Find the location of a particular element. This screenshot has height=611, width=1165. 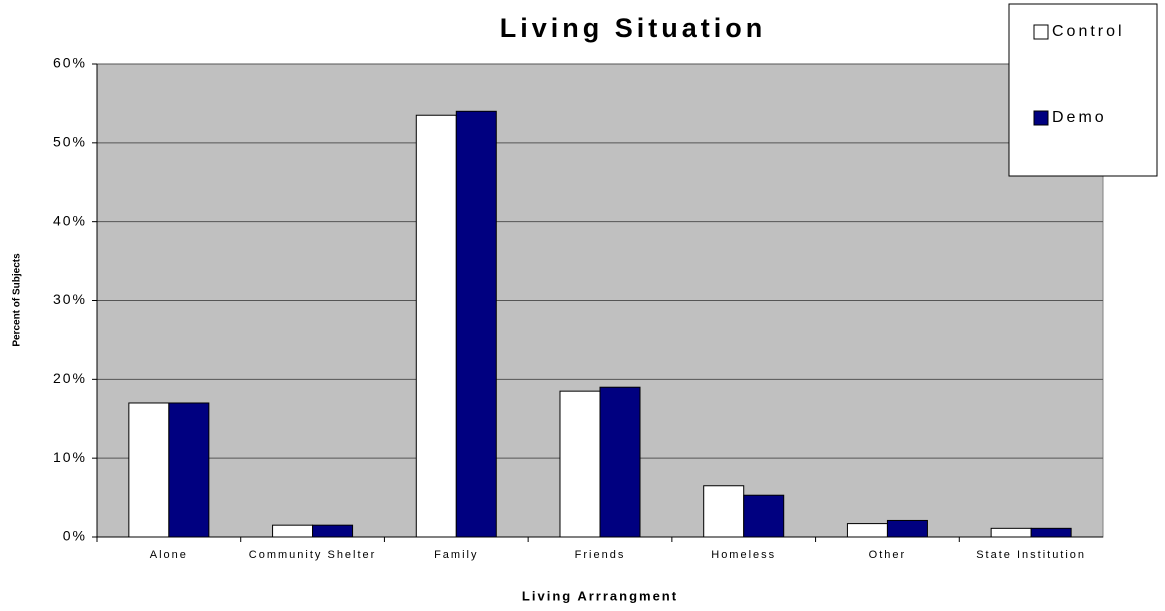

y-tick-label: 60% is located at coordinates (70, 63).